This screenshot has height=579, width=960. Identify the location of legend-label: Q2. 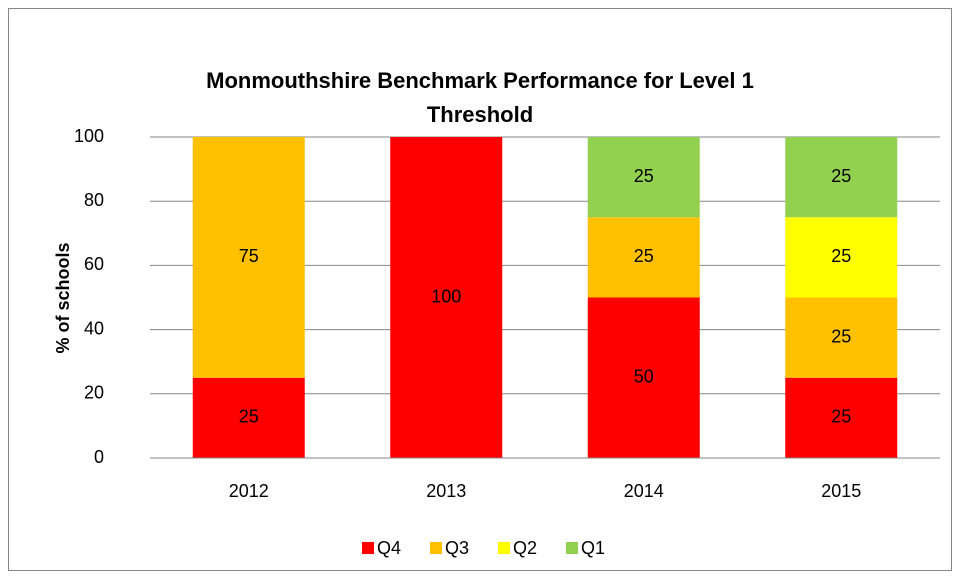
(525, 548).